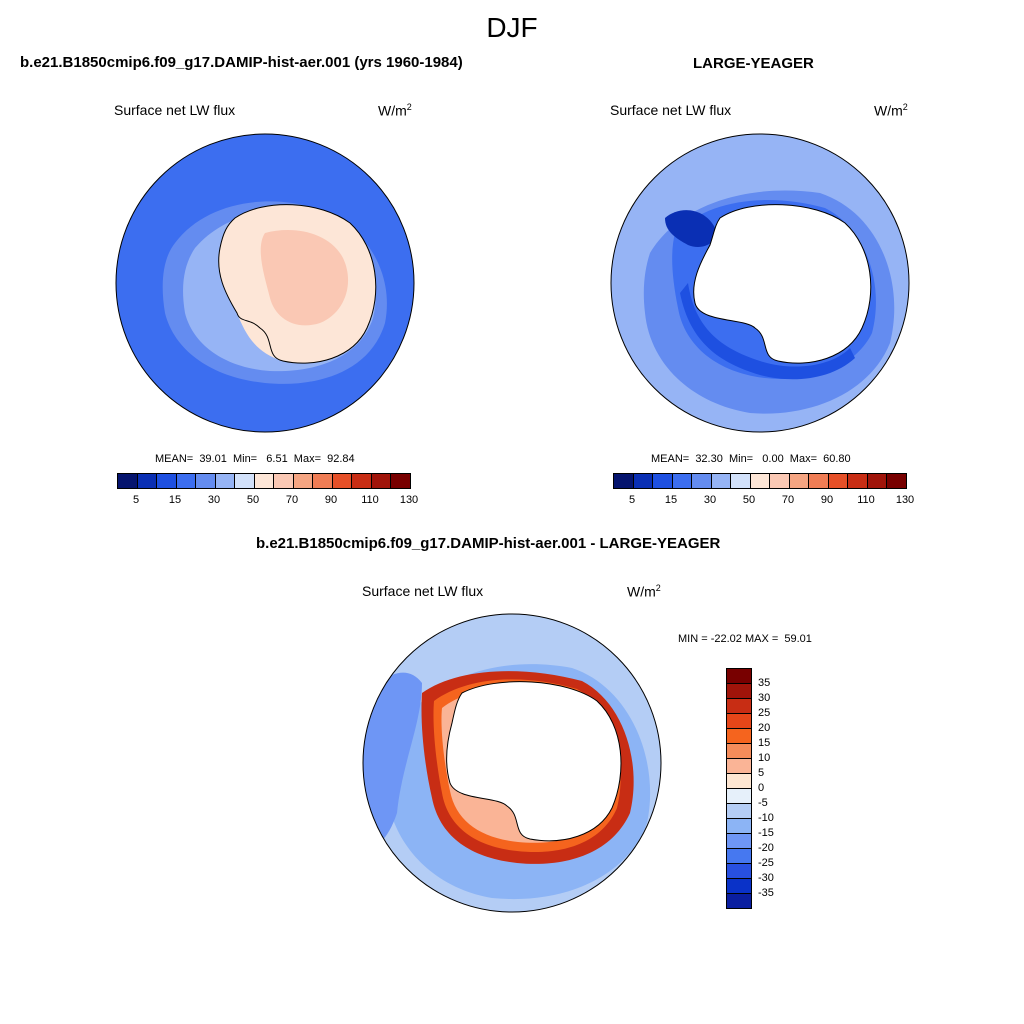 The height and width of the screenshot is (1024, 1024). What do you see at coordinates (370, 500) in the screenshot?
I see `panel1-tick: 110` at bounding box center [370, 500].